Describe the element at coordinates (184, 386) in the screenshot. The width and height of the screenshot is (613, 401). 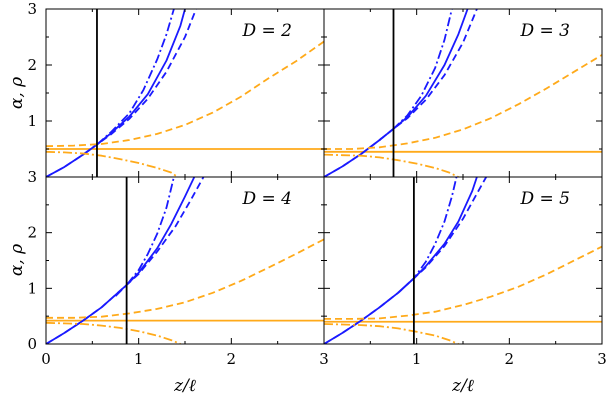
I see `x-axis-label-left: z/ℓ` at that location.